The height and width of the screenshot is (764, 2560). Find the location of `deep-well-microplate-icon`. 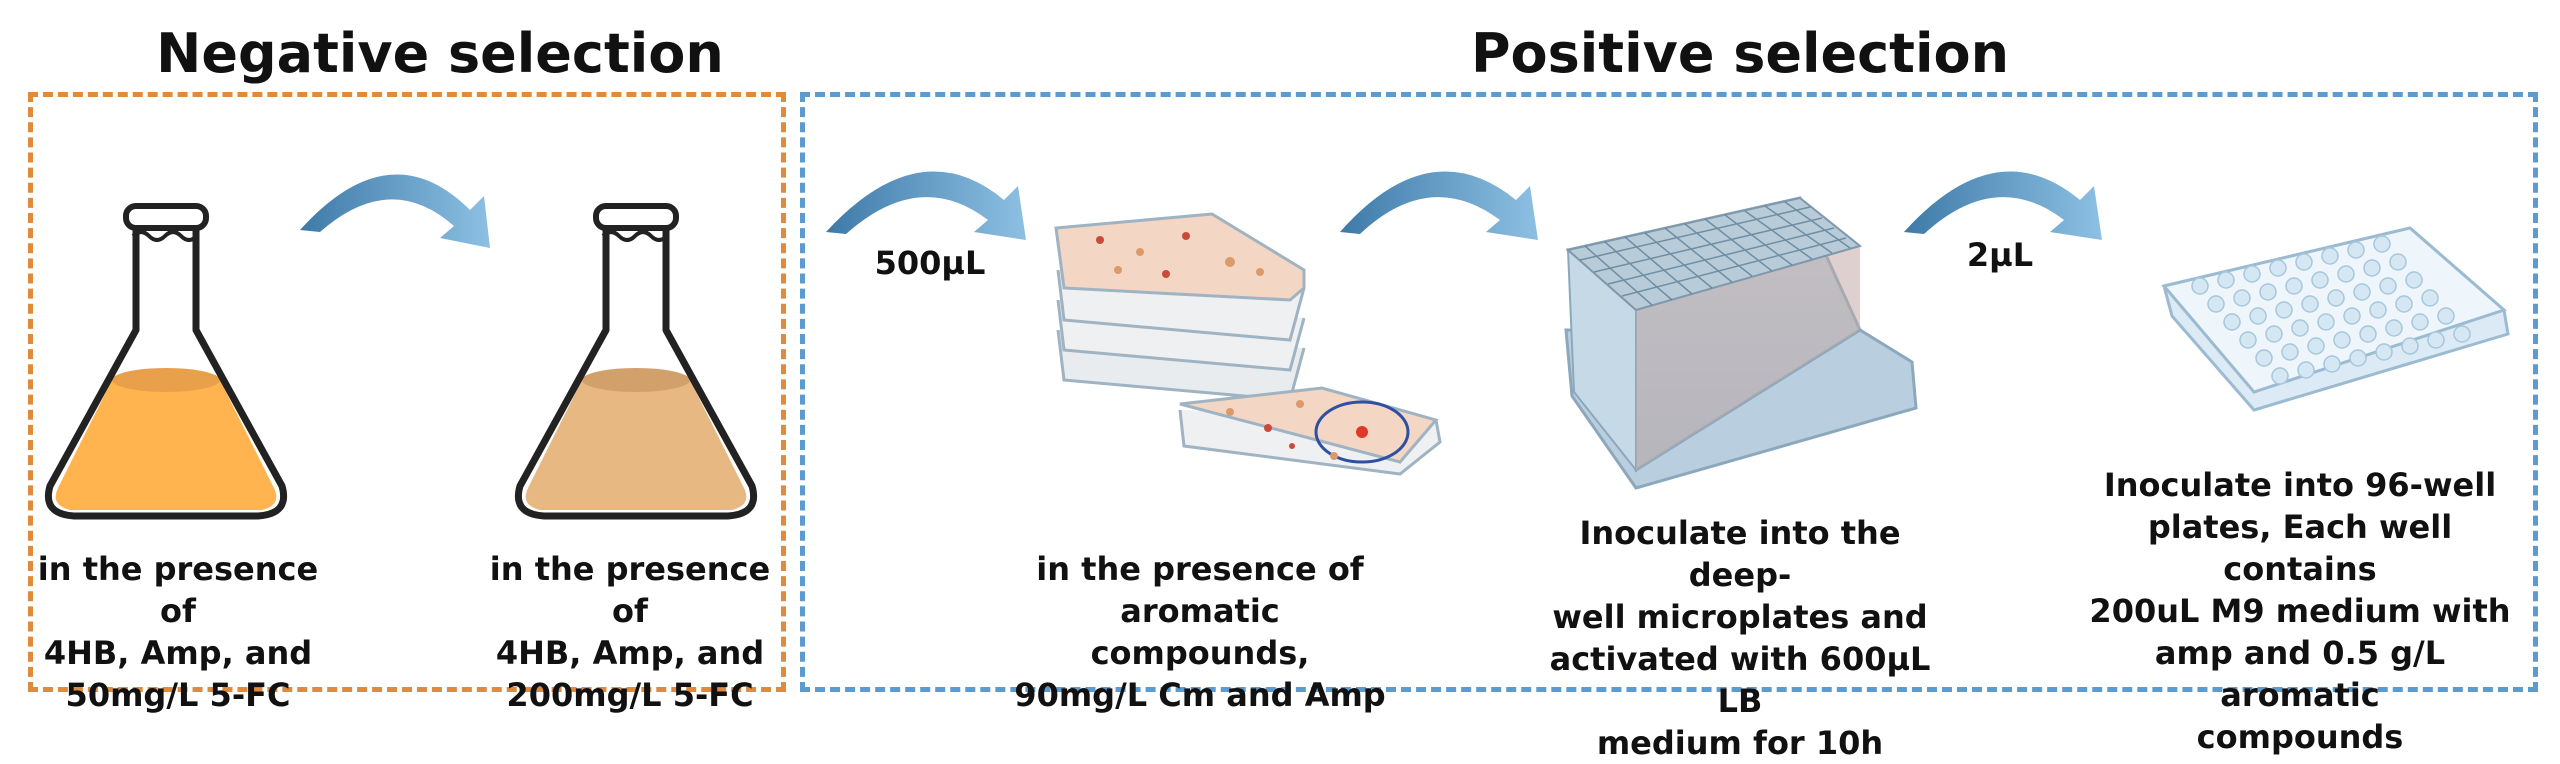

deep-well-microplate-icon is located at coordinates (1741, 343).